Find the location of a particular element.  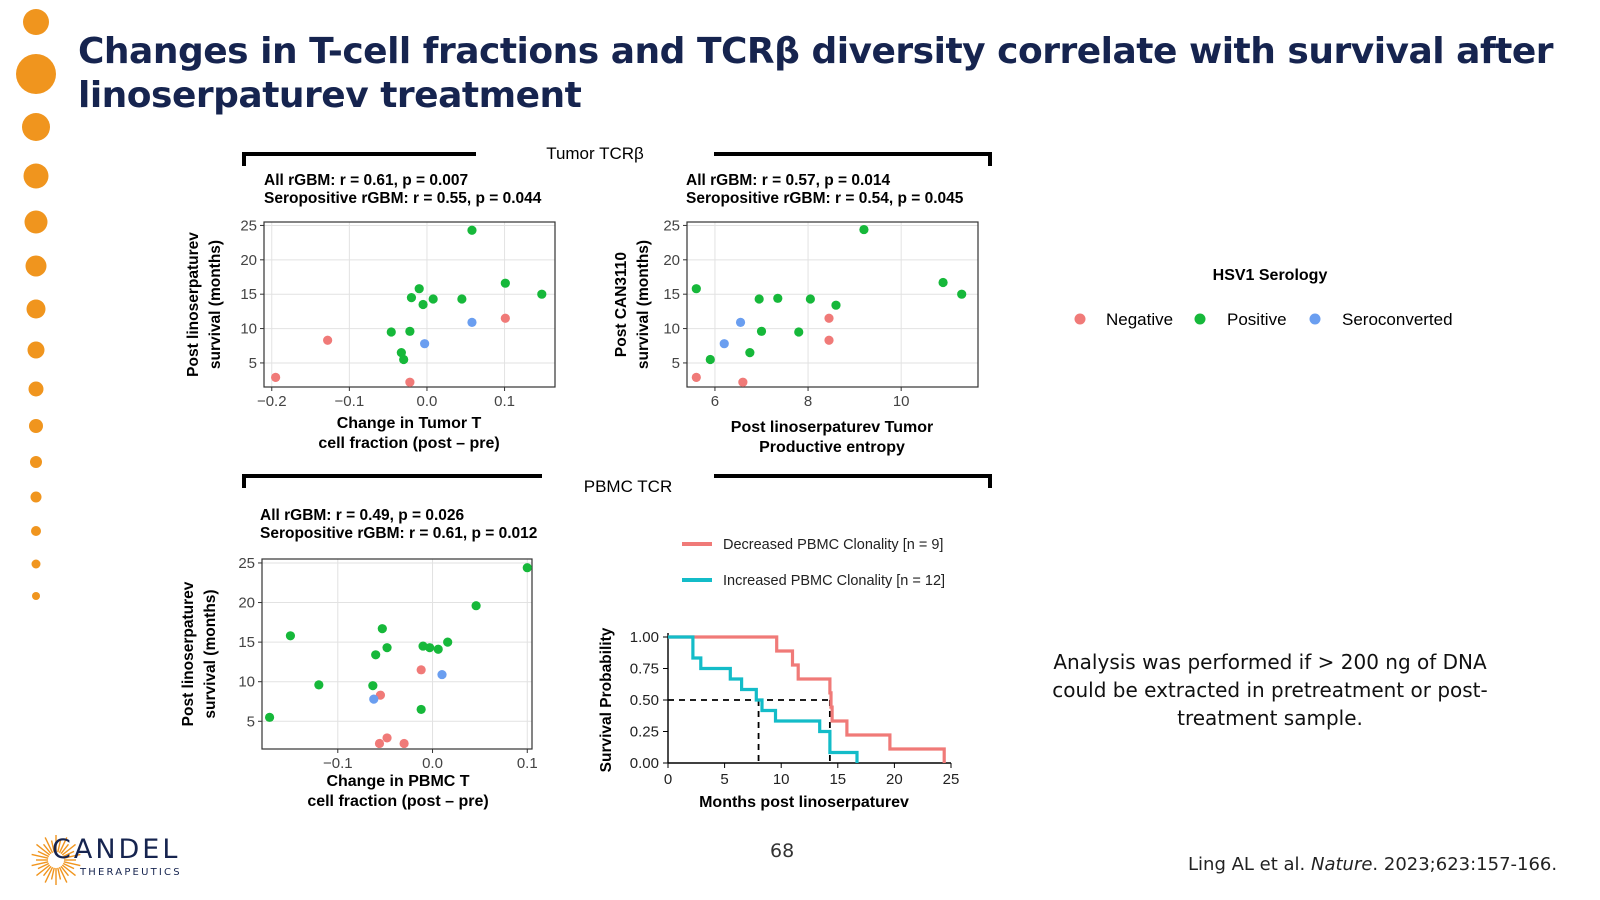

section-label-pbmc: PBMC TCR is located at coordinates (628, 486).